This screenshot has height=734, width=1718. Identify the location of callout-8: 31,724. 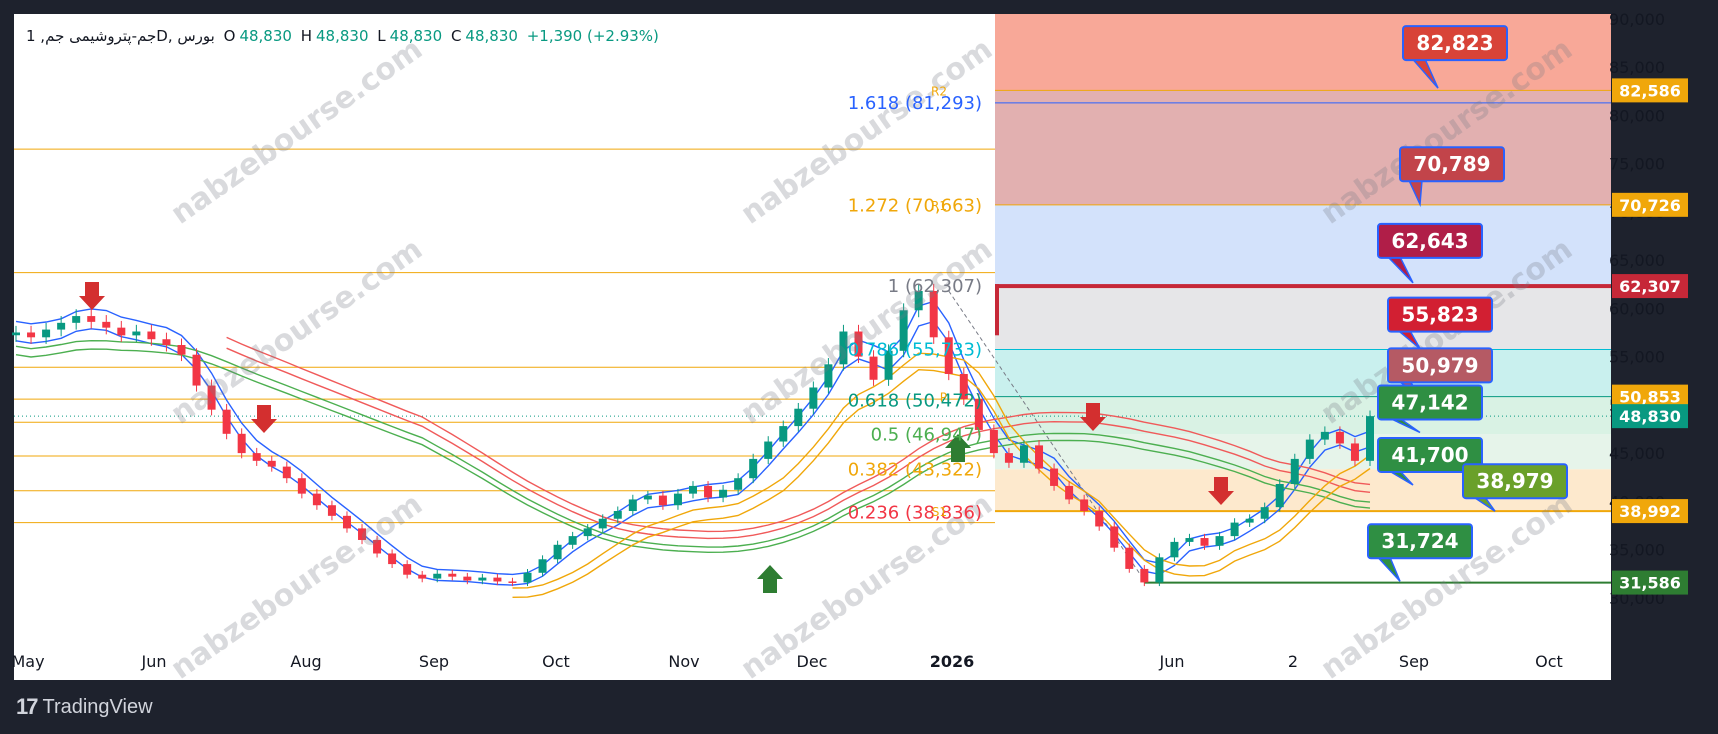
(1420, 552).